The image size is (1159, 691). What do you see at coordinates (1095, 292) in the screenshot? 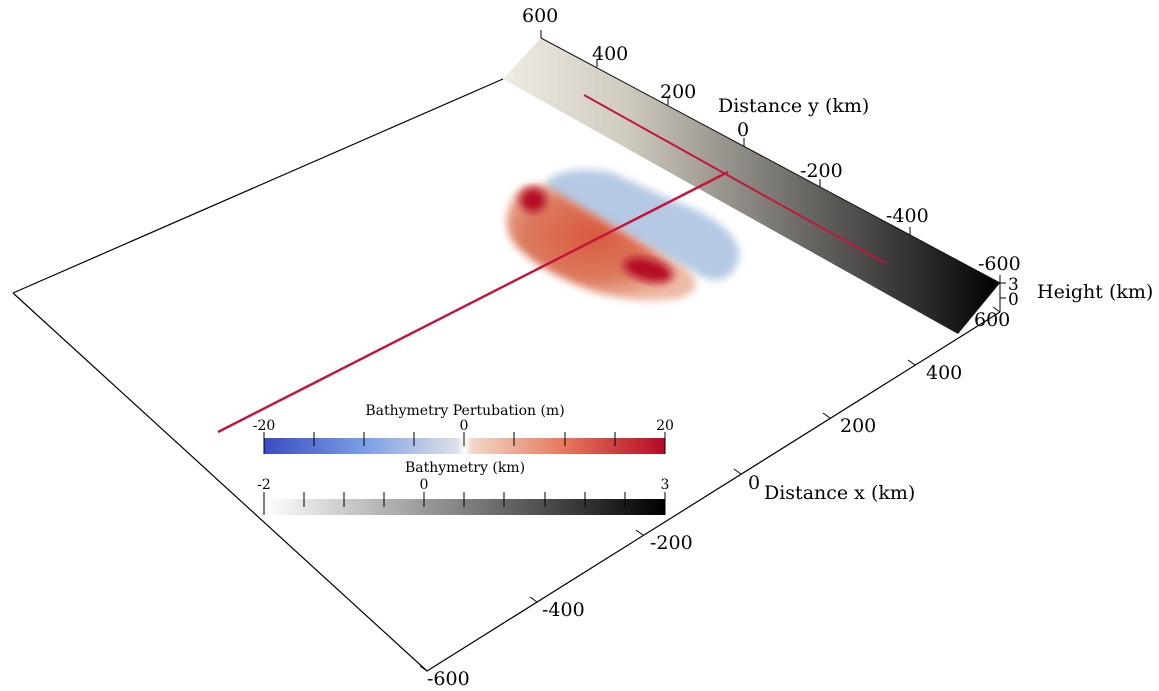
I see `z-axis-title: Height (km)` at bounding box center [1095, 292].